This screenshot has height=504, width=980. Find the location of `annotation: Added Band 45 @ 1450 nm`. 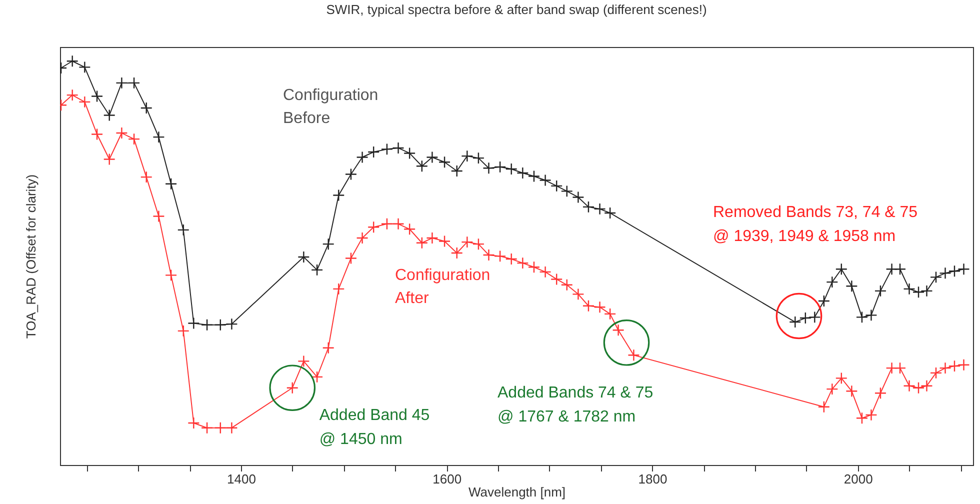

annotation: Added Band 45 @ 1450 nm is located at coordinates (374, 427).